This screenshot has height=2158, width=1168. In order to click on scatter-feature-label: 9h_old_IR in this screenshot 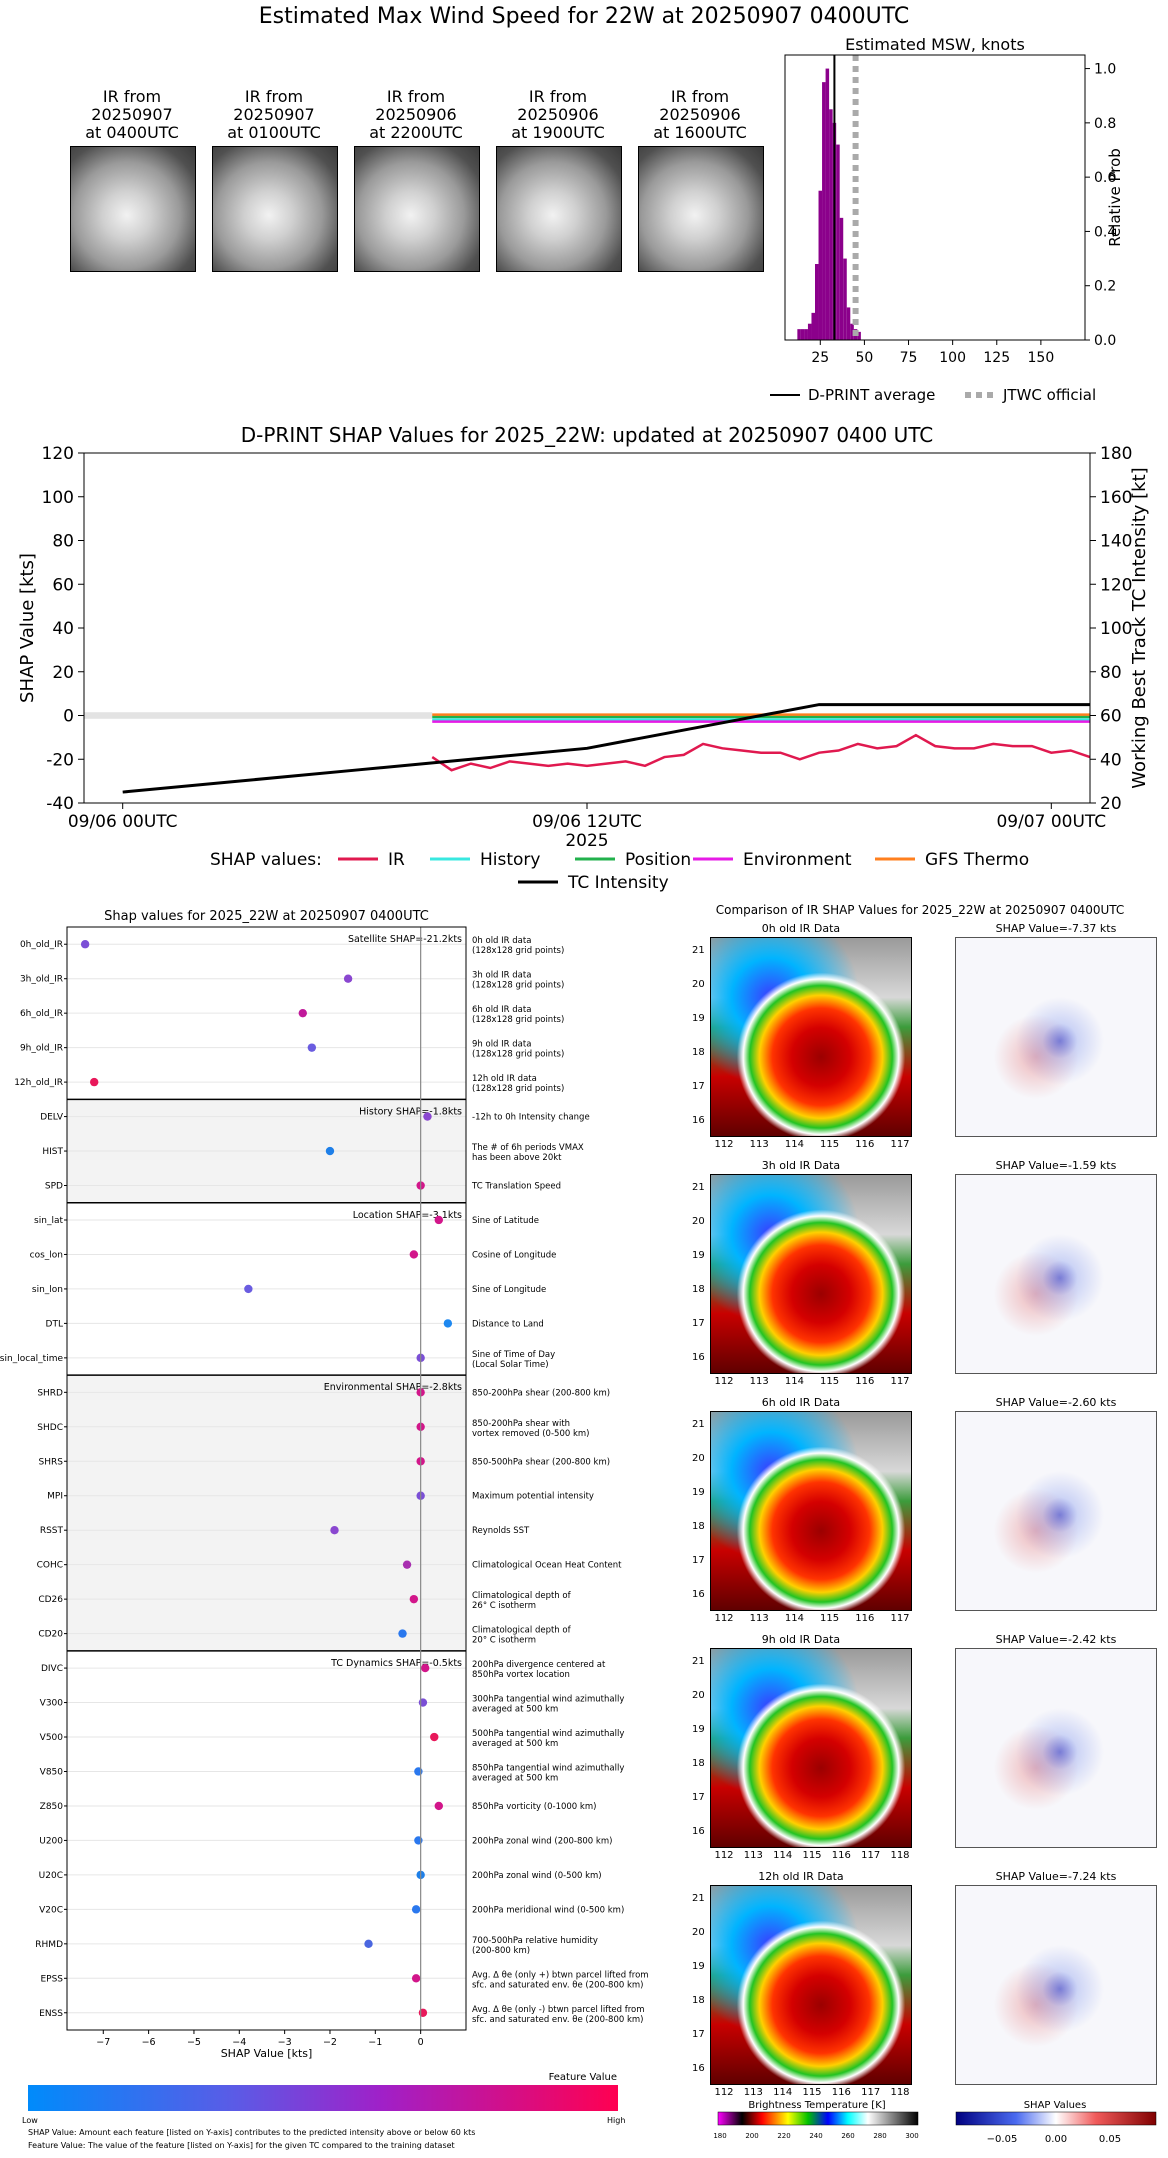, I will do `click(41, 1049)`.